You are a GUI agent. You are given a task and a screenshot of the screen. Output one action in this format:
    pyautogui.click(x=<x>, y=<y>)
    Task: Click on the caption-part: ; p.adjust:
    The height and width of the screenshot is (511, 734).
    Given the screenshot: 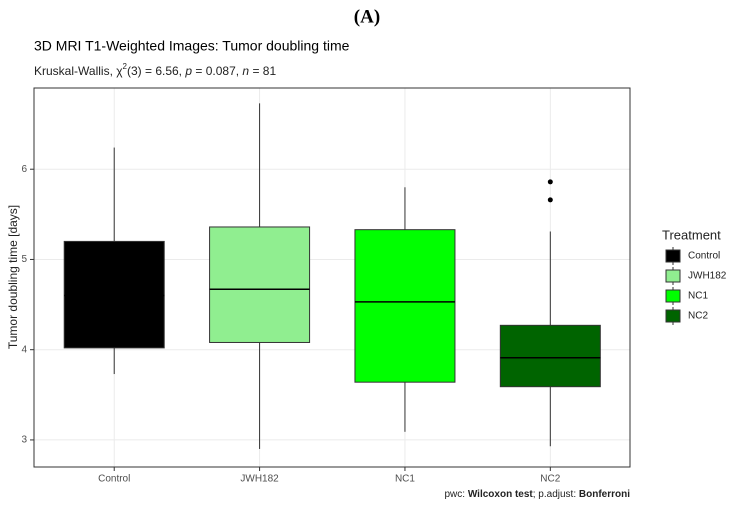 What is the action you would take?
    pyautogui.click(x=556, y=494)
    